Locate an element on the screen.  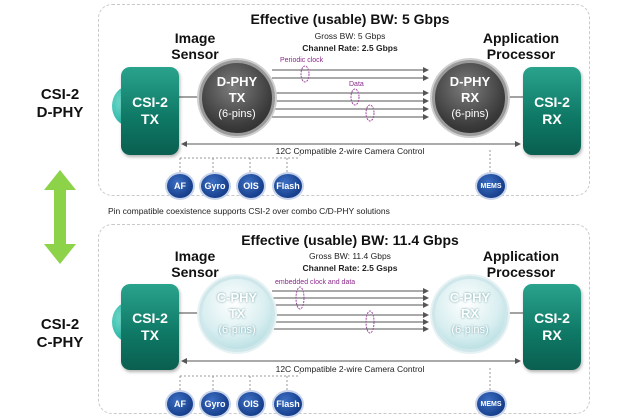
dphy-tx-role: TX is located at coordinates (237, 97).